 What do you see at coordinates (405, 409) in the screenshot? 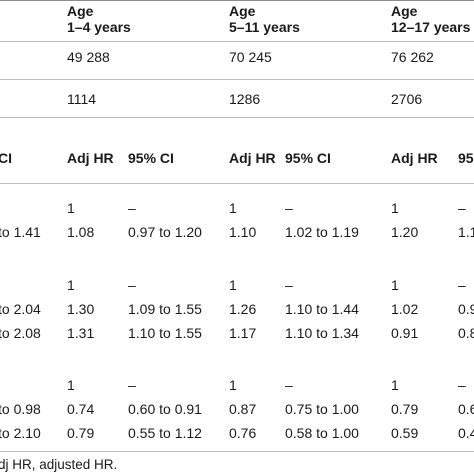
I see `table-cell-adjhr-3: 0.79` at bounding box center [405, 409].